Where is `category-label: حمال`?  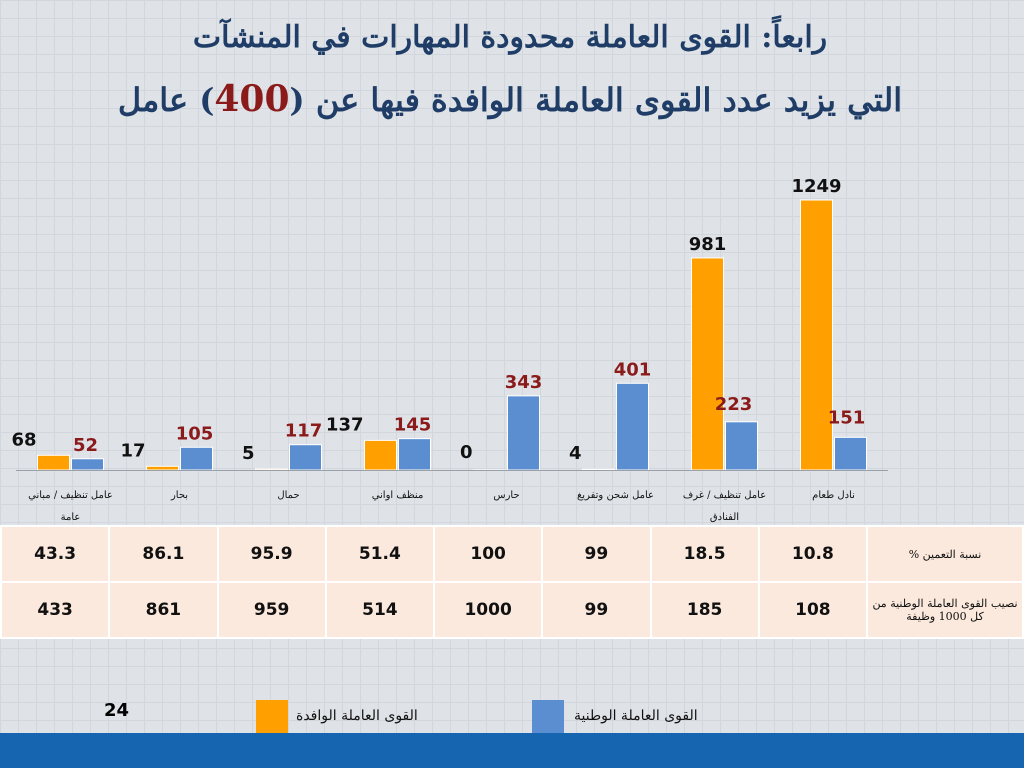 category-label: حمال is located at coordinates (288, 495).